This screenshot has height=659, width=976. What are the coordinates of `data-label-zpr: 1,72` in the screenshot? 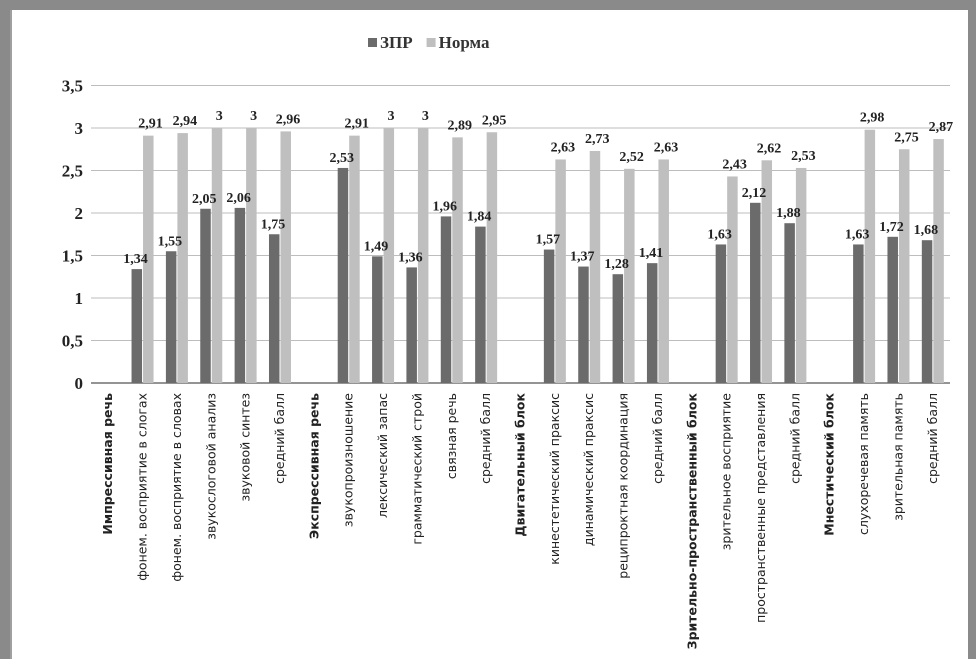 It's located at (891, 227).